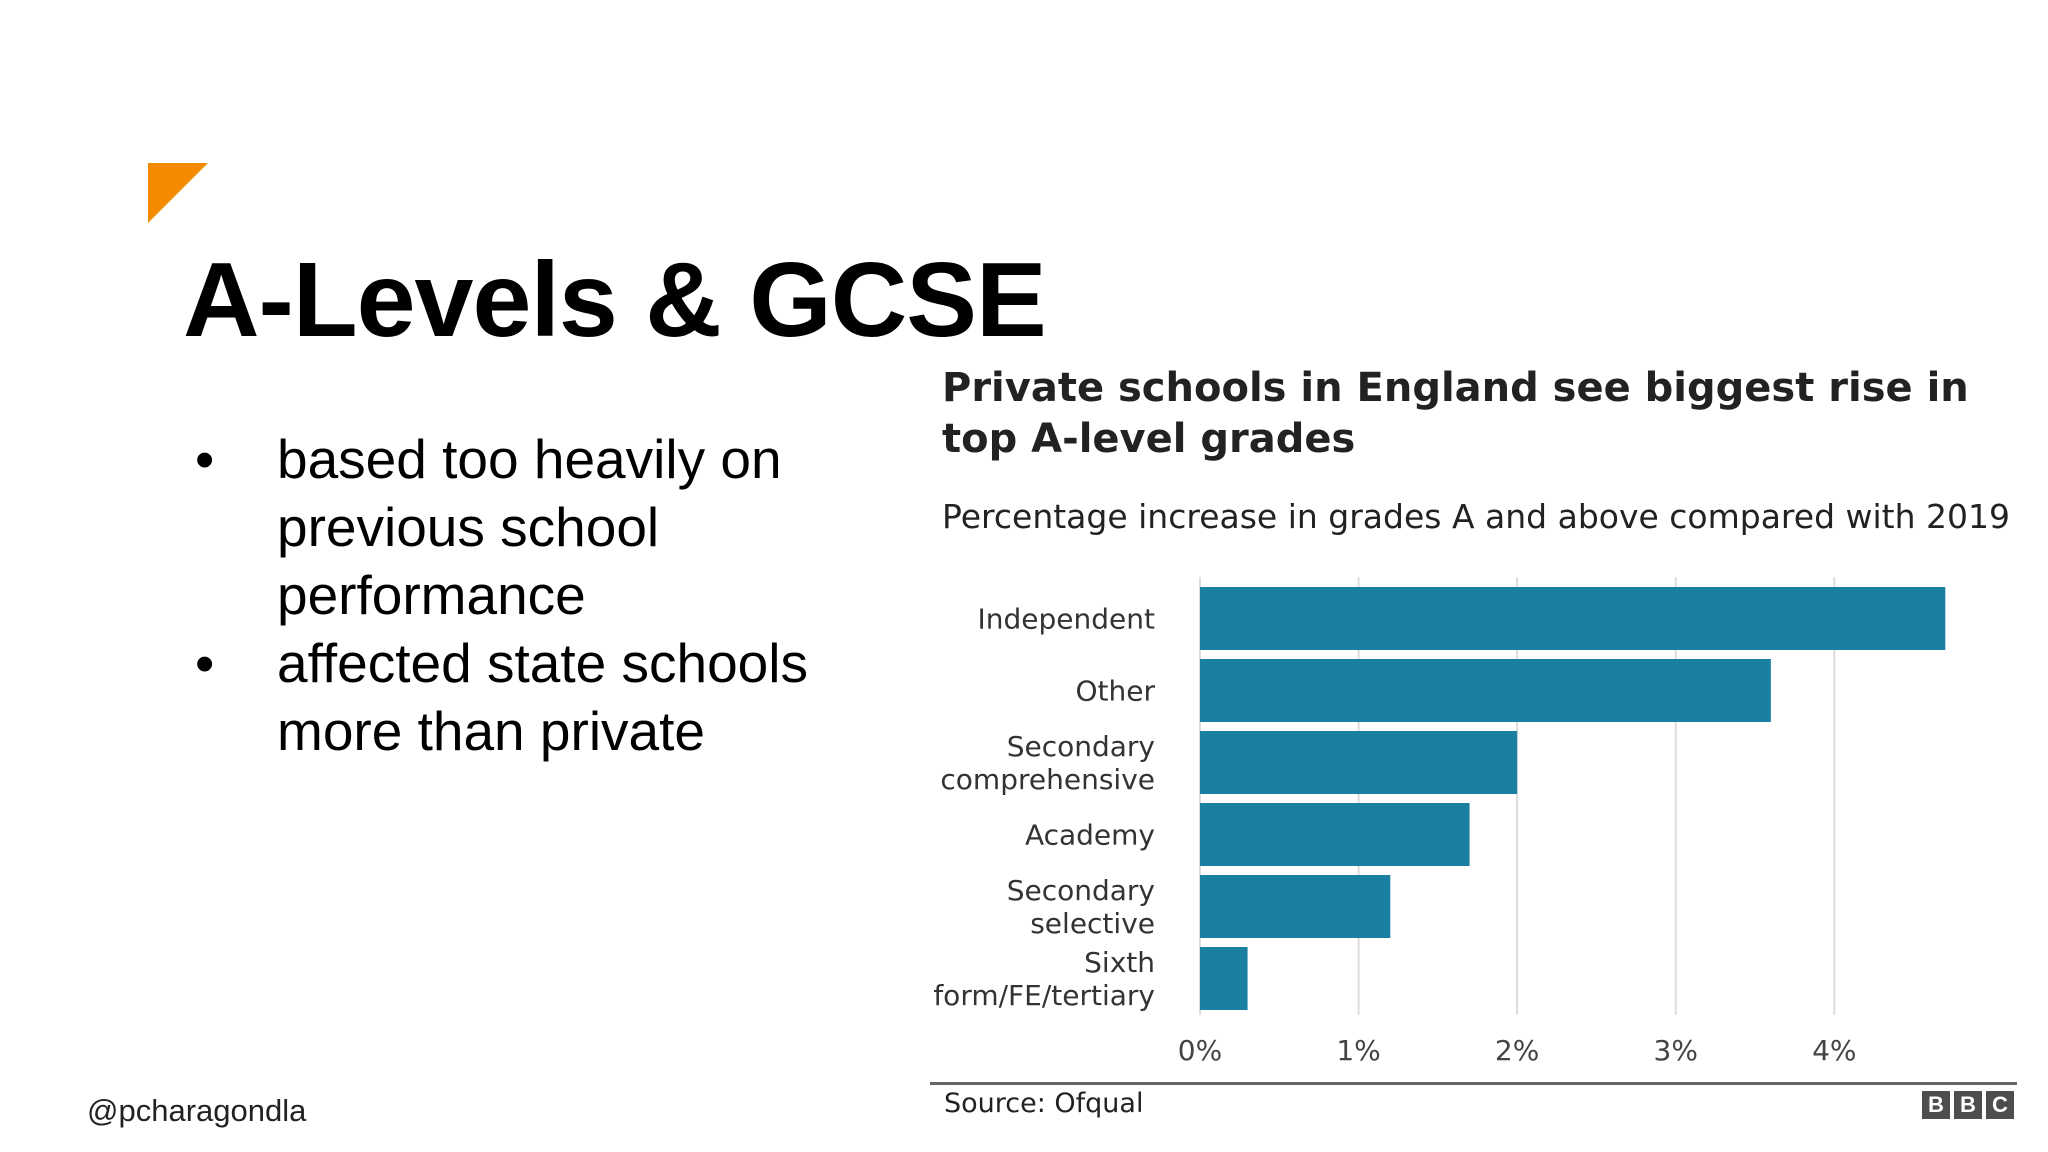 The image size is (2048, 1152). I want to click on footer-rule, so click(1473, 1083).